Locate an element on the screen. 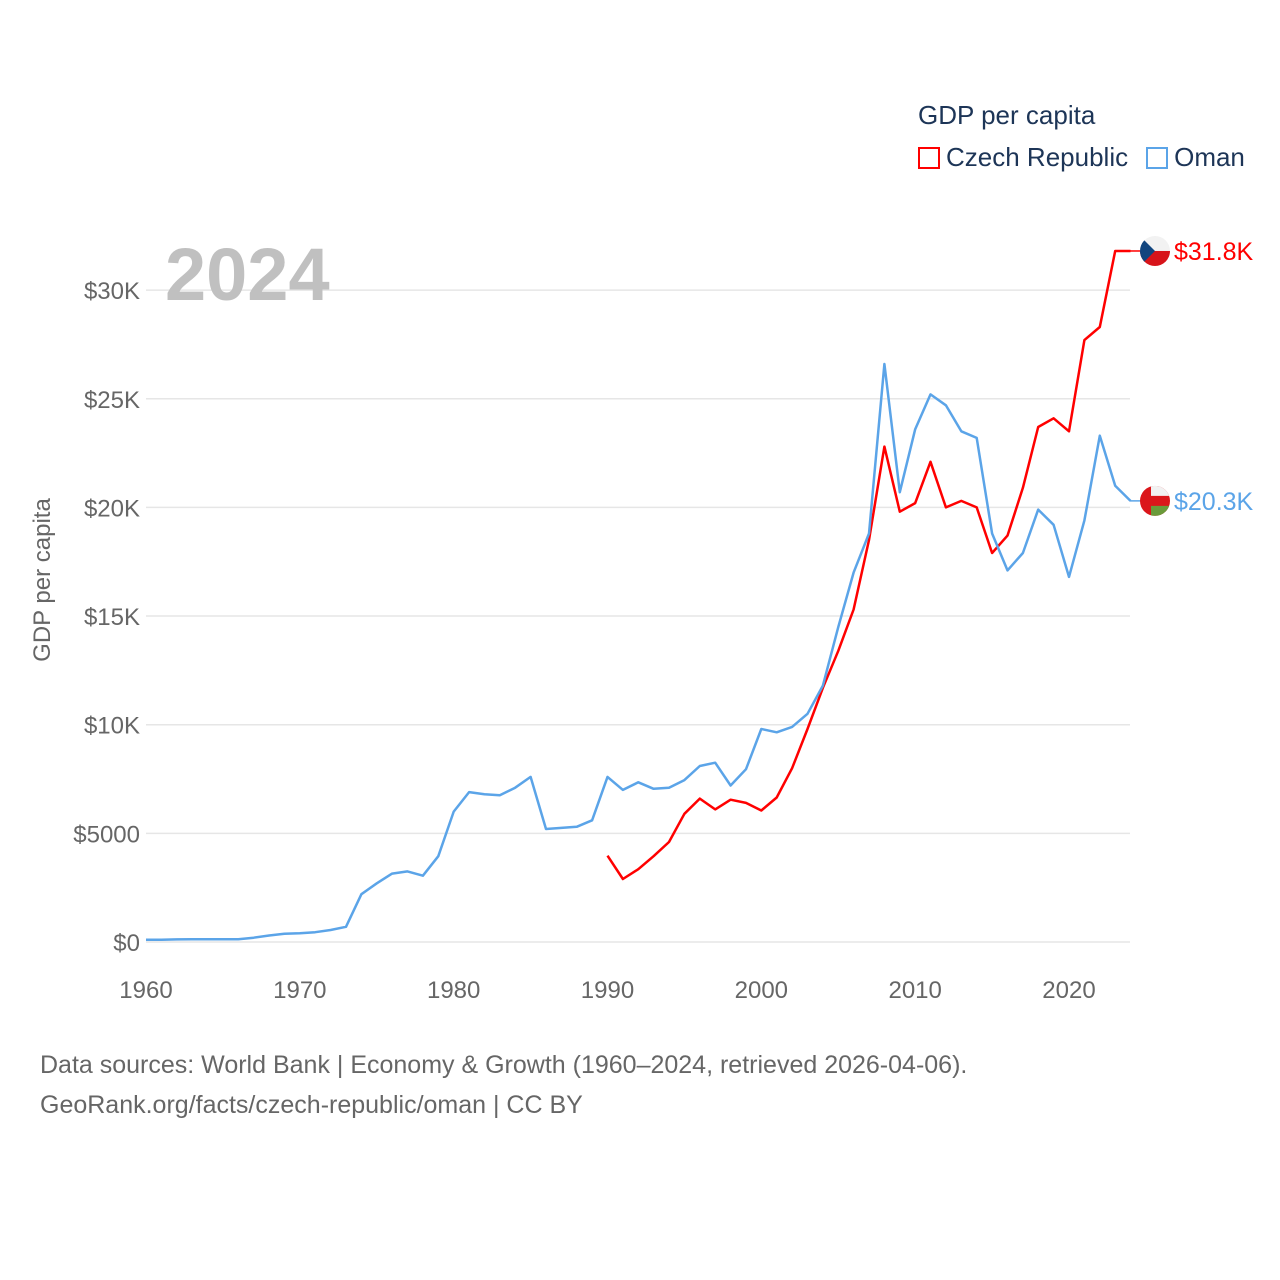 The image size is (1280, 1280). legend-label: Czech Republic is located at coordinates (1037, 157).